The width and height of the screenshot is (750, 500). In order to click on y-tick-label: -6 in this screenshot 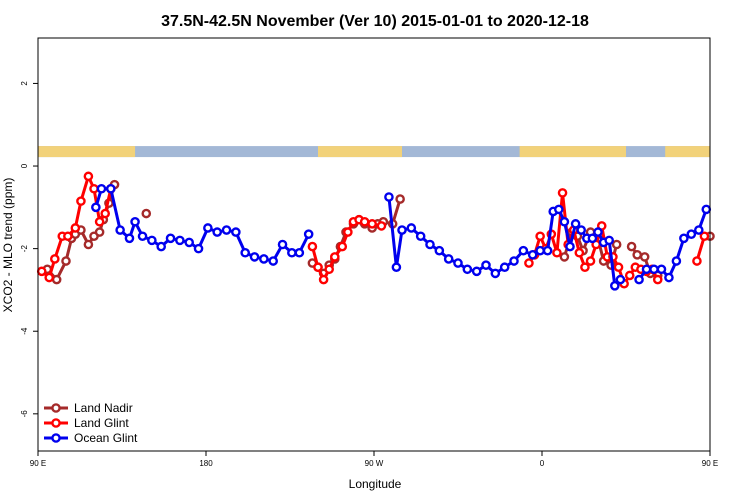, I will do `click(24, 414)`.